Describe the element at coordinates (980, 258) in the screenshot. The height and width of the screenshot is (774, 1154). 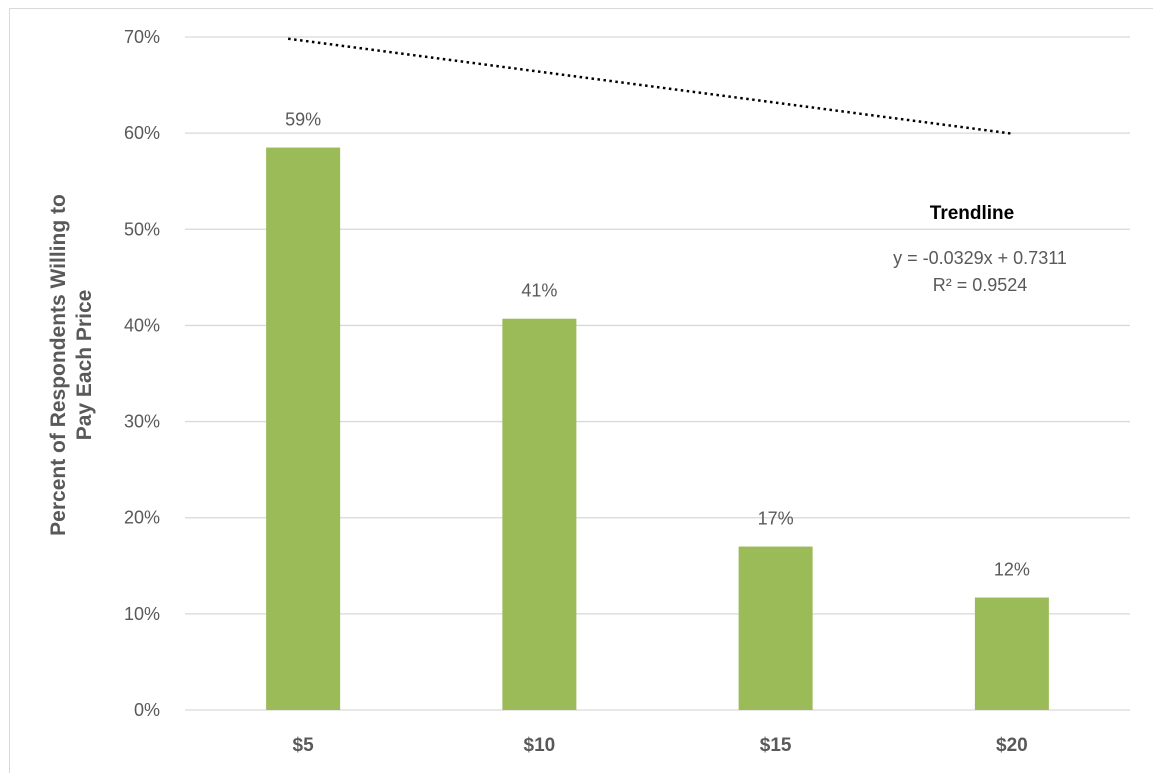
I see `trendline-equation: y = -0.0329x + 0.7311` at that location.